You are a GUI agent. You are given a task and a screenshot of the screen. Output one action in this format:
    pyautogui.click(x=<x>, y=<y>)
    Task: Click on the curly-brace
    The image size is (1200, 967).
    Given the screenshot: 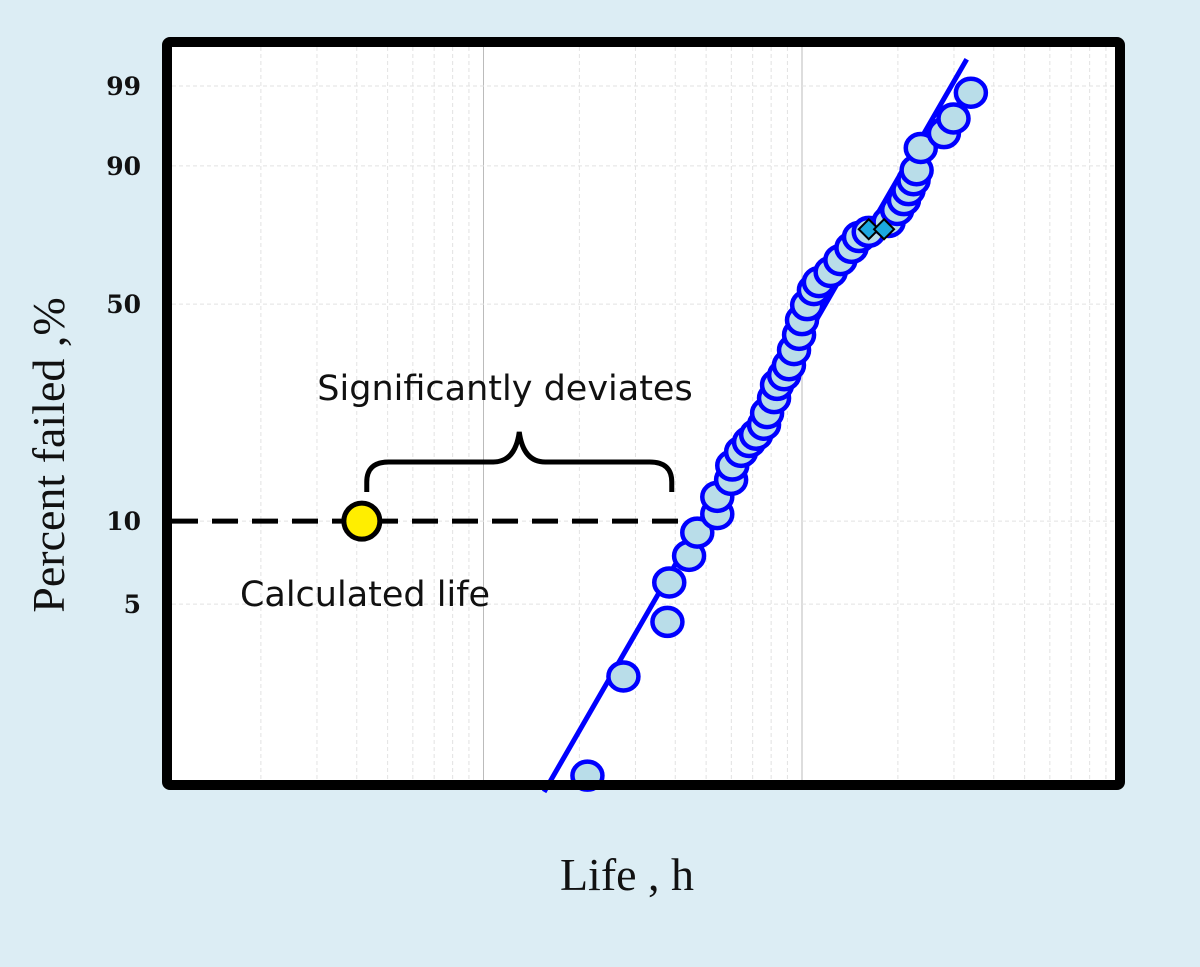 What is the action you would take?
    pyautogui.click(x=519, y=461)
    